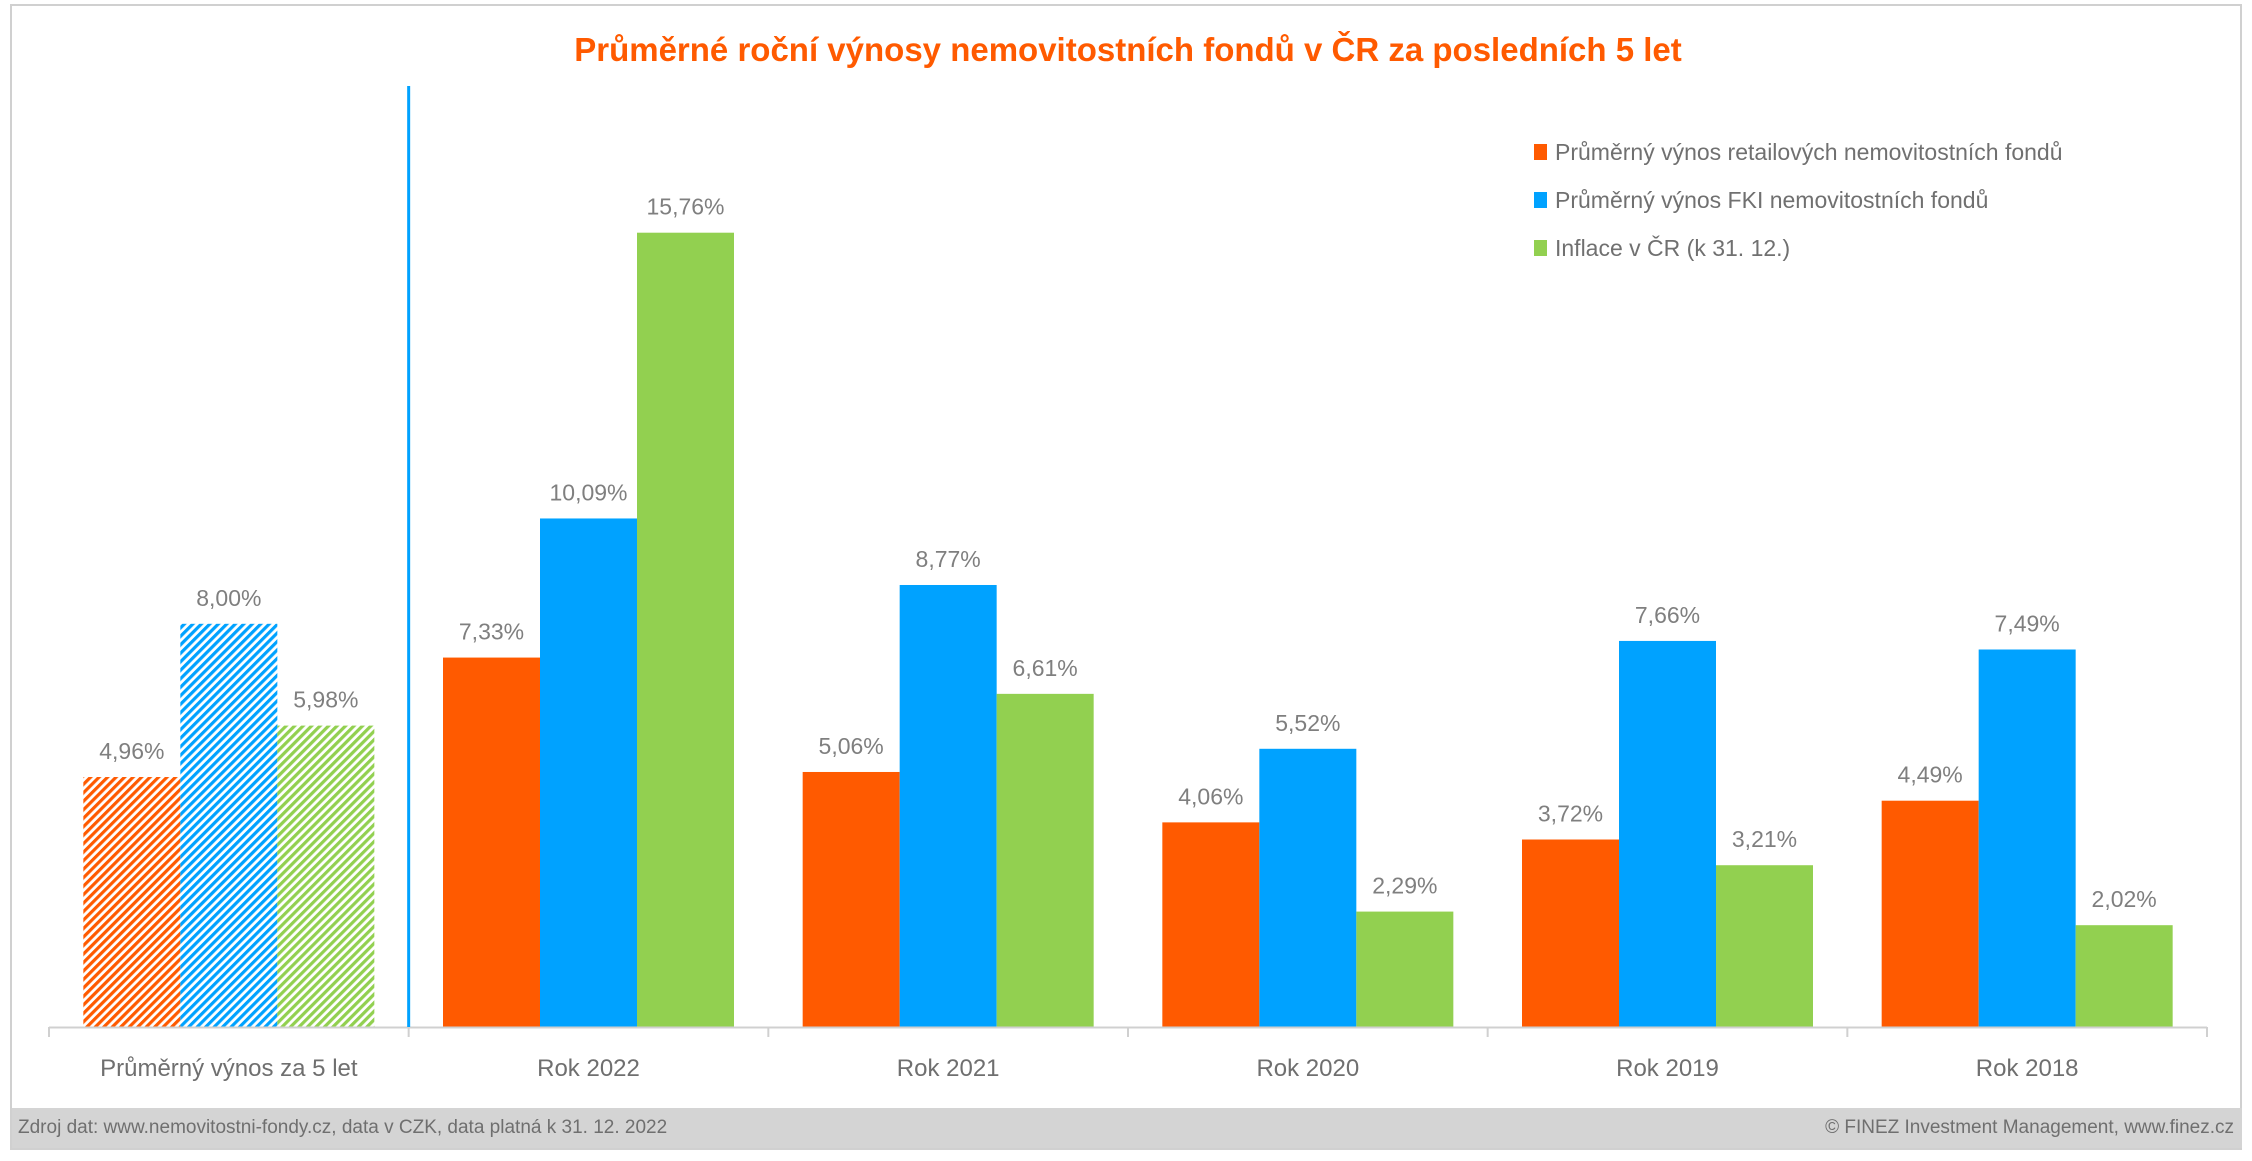  Describe the element at coordinates (491, 632) in the screenshot. I see `data-label: 7,33%` at that location.